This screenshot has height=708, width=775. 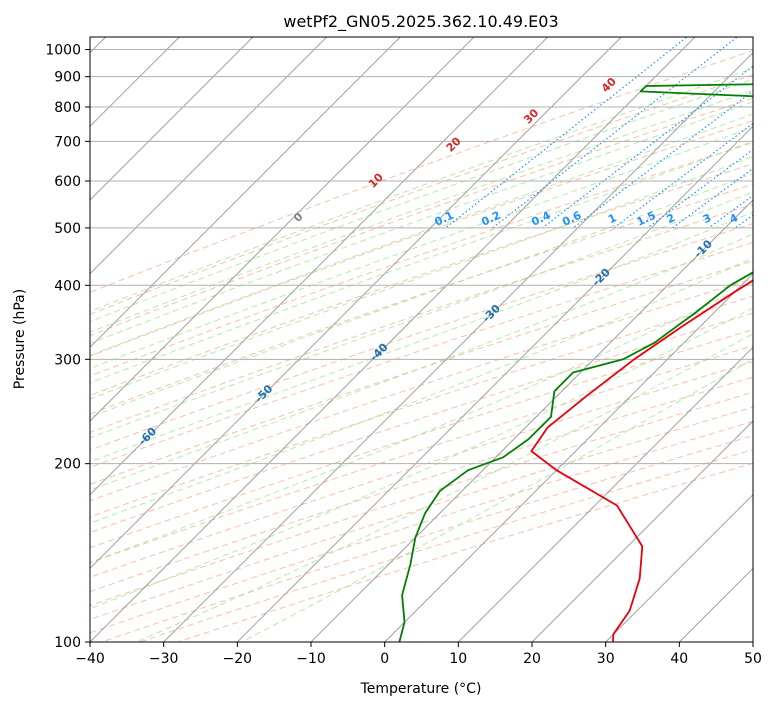 I want to click on y-tick-label: 900, so click(x=67, y=78).